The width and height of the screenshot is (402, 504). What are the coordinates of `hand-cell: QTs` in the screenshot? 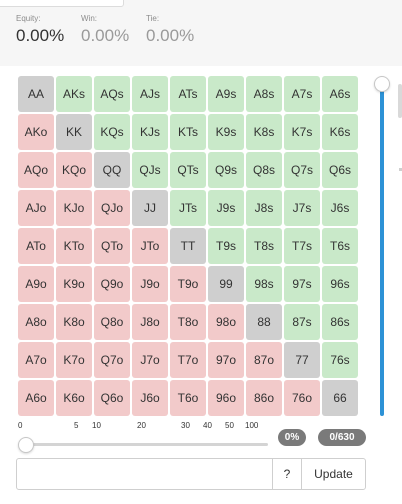 It's located at (188, 170).